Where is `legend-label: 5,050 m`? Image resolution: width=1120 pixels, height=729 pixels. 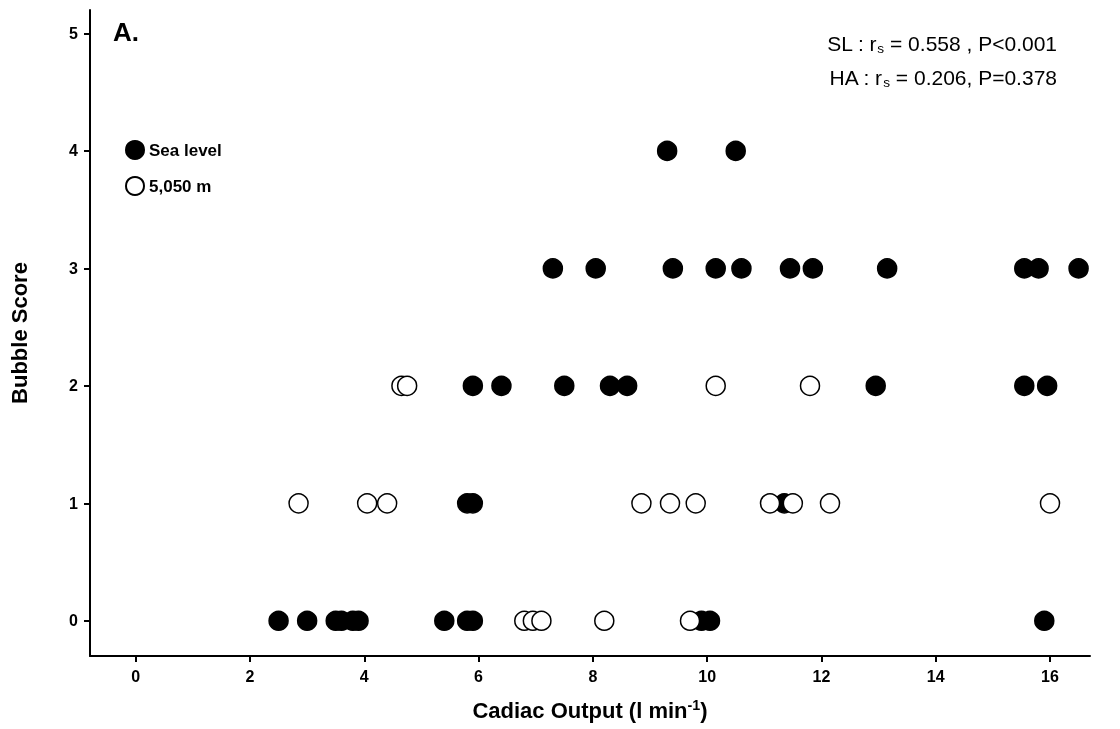
legend-label: 5,050 m is located at coordinates (180, 186).